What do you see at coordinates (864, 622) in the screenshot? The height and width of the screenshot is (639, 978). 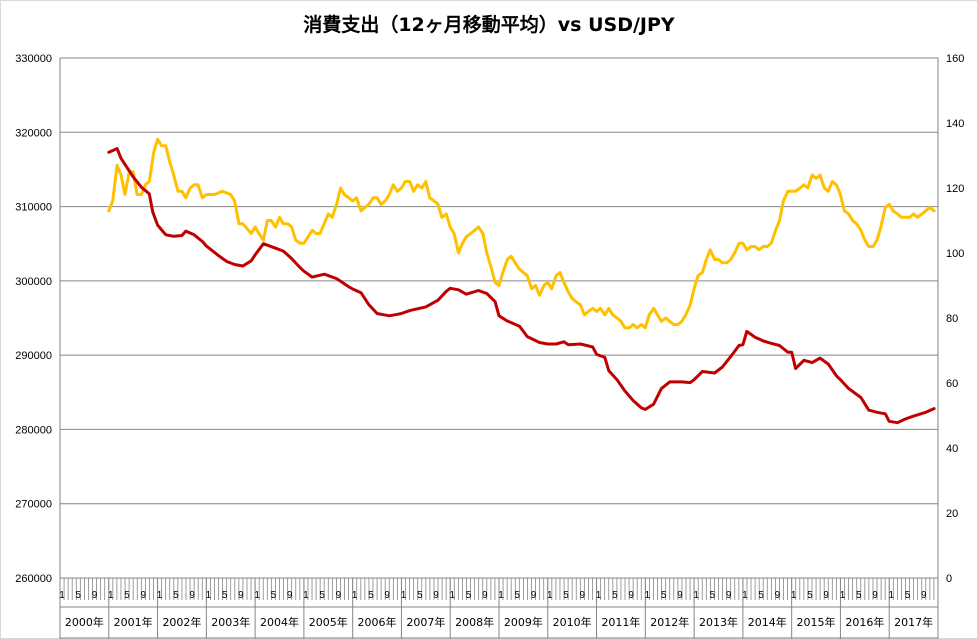 I see `x-year-label: 2016年` at bounding box center [864, 622].